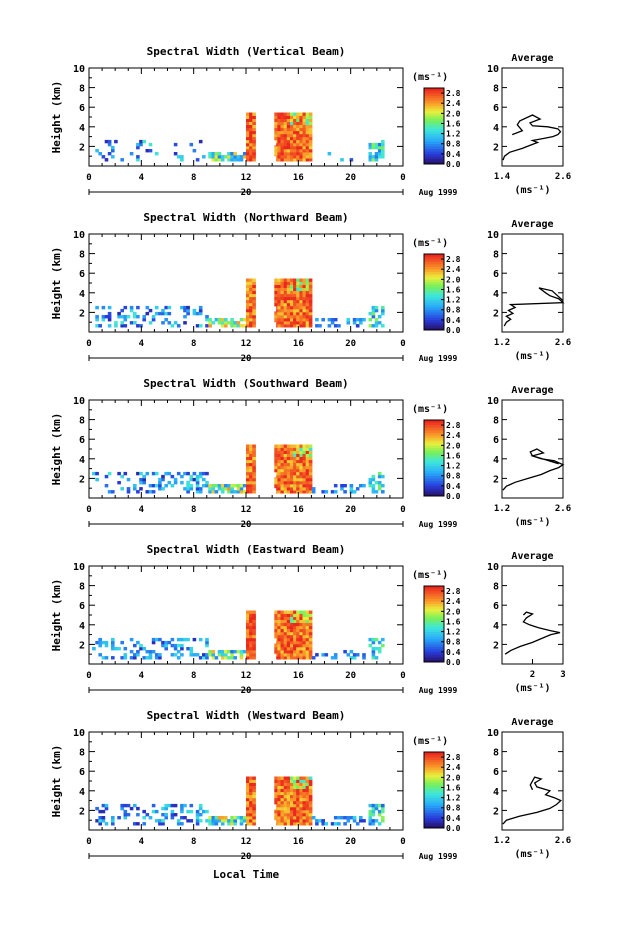  Describe the element at coordinates (350, 842) in the screenshot. I see `x-tick-label: 20` at that location.